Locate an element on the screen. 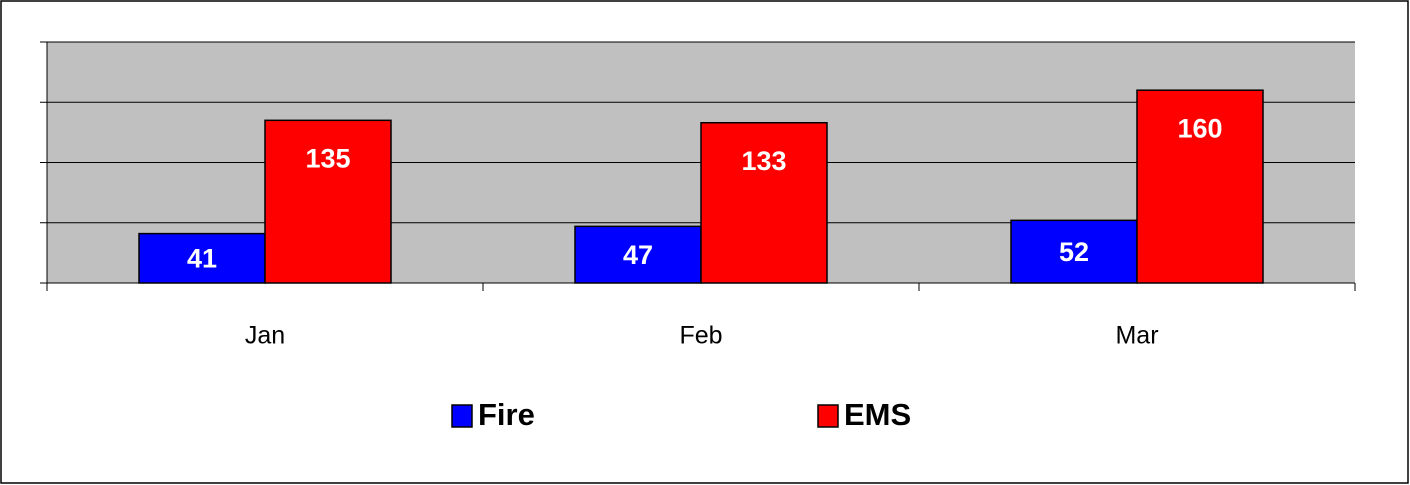 Image resolution: width=1410 pixels, height=485 pixels. value-label: 41 is located at coordinates (202, 258).